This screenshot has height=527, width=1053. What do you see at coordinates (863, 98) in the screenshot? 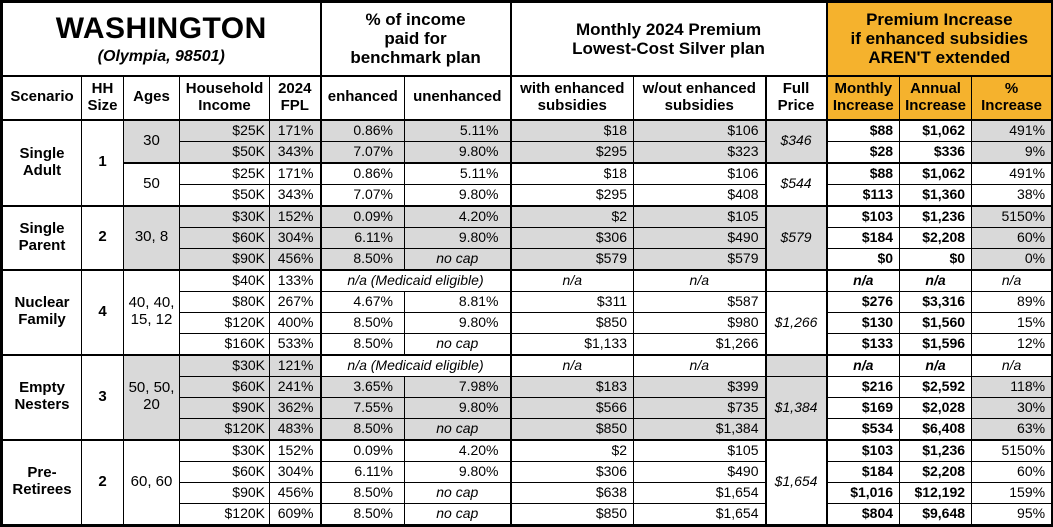
I see `col-header-monthly-increase: Monthly Increase` at bounding box center [863, 98].